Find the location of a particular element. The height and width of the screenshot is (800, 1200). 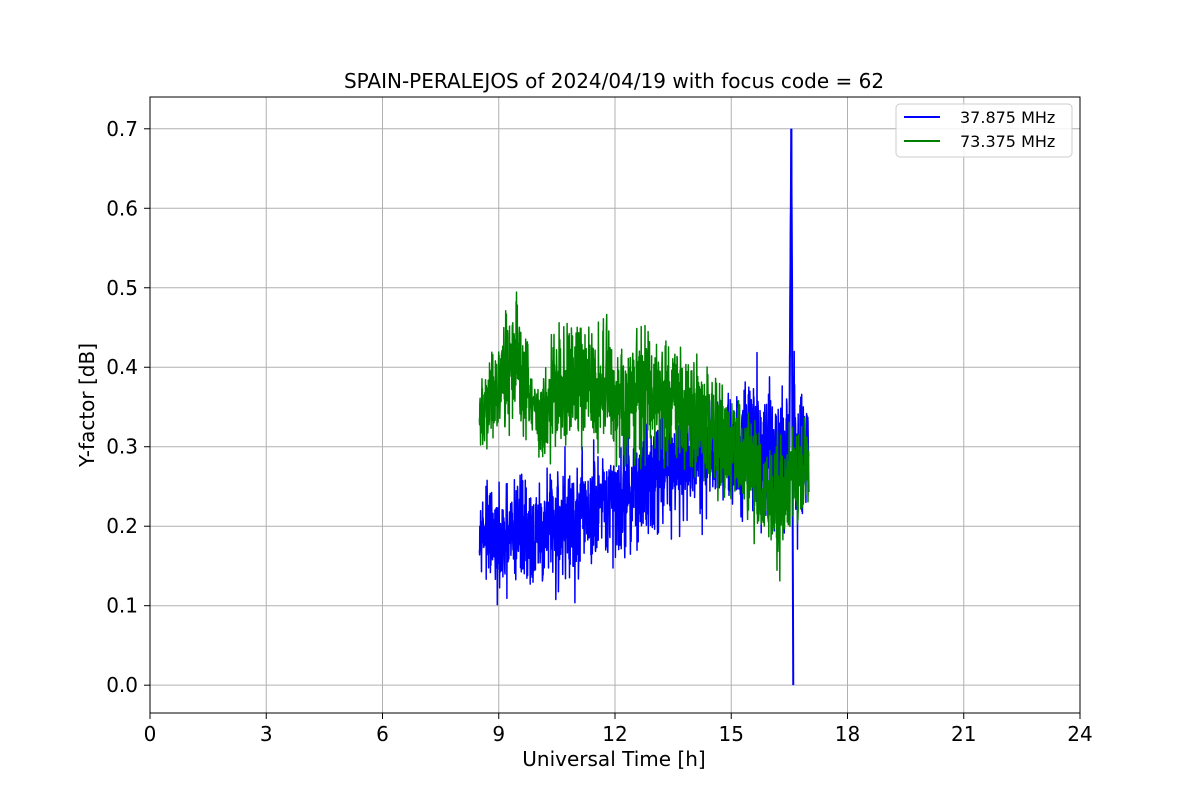

x-tick-label: 6 is located at coordinates (382, 734).